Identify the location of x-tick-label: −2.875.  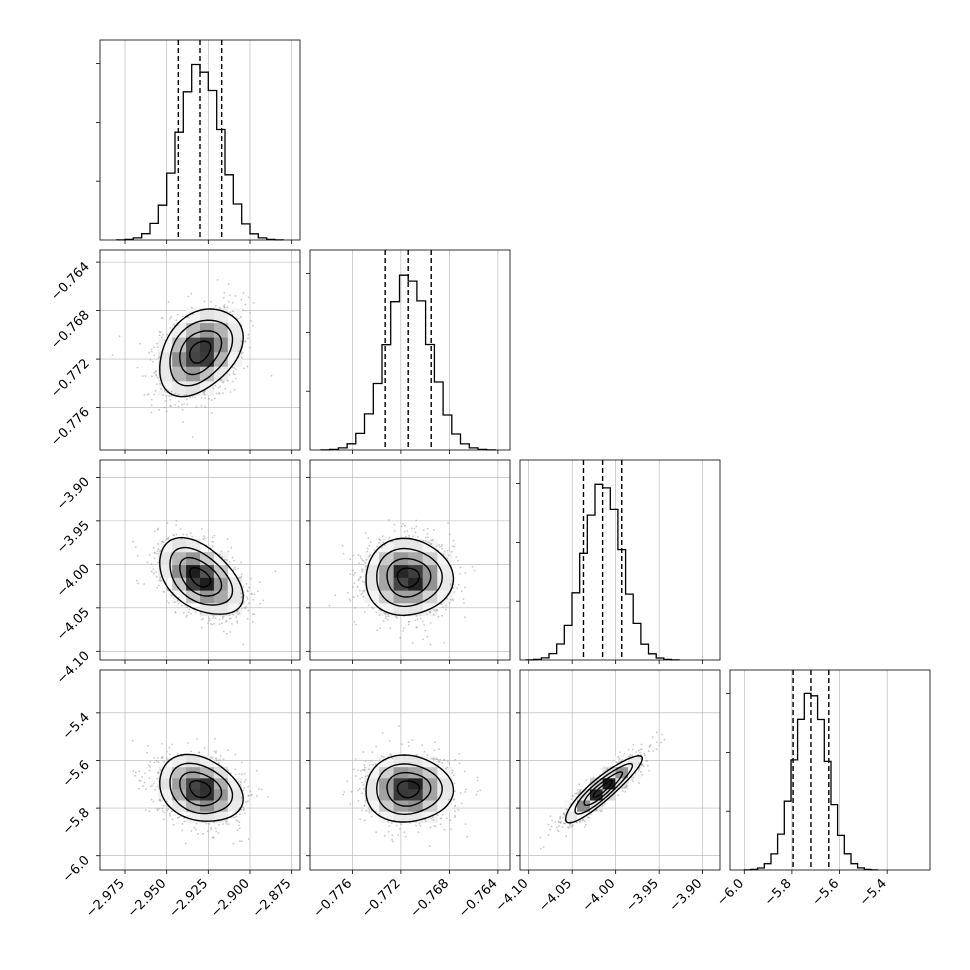
(272, 898).